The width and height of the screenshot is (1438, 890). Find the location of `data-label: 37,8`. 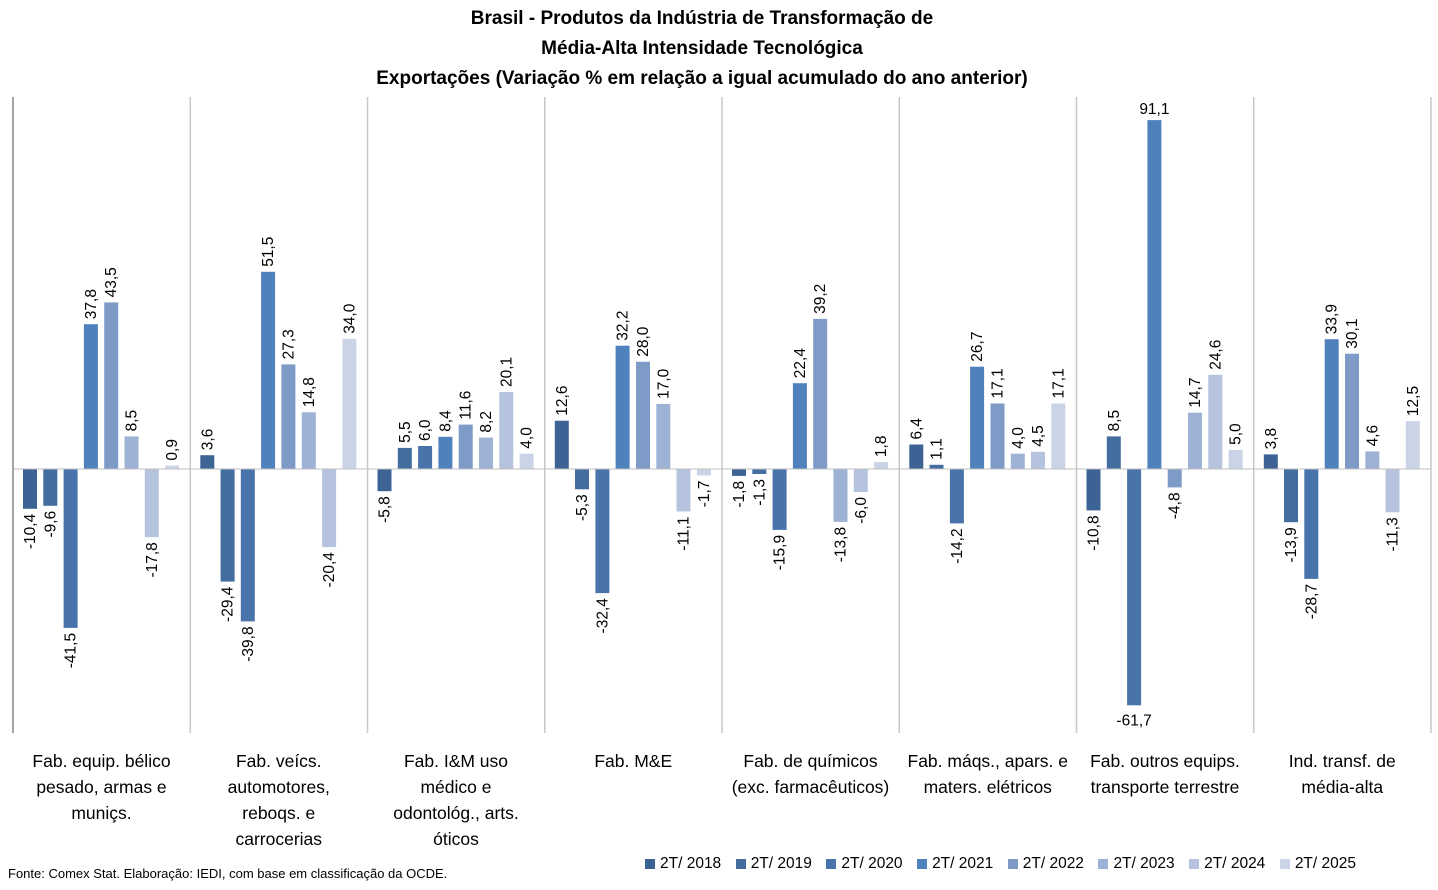

data-label: 37,8 is located at coordinates (91, 304).